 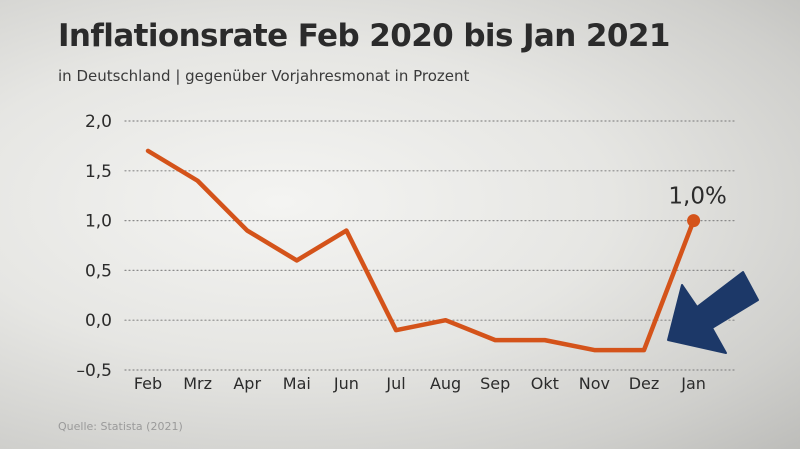 What do you see at coordinates (346, 383) in the screenshot?
I see `x-tick-label: Jun` at bounding box center [346, 383].